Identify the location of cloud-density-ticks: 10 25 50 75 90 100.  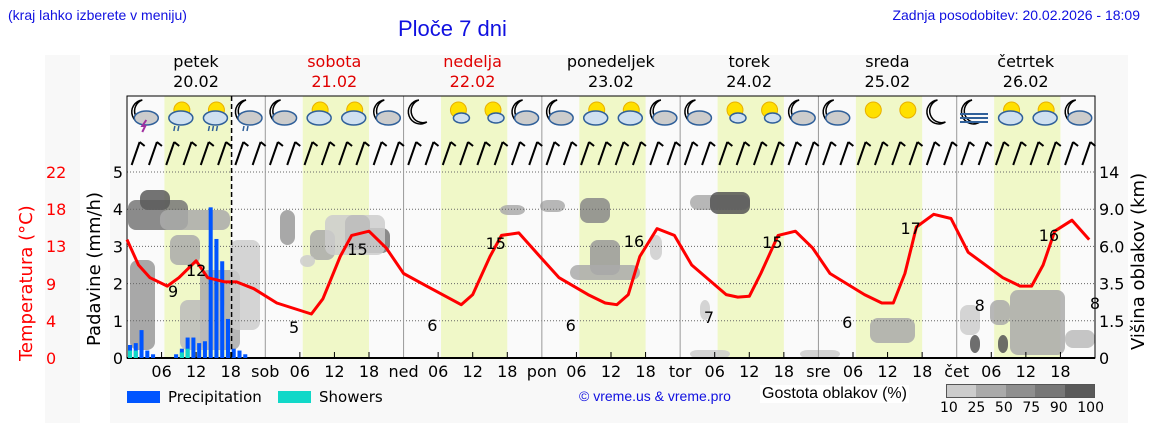
(1022, 408).